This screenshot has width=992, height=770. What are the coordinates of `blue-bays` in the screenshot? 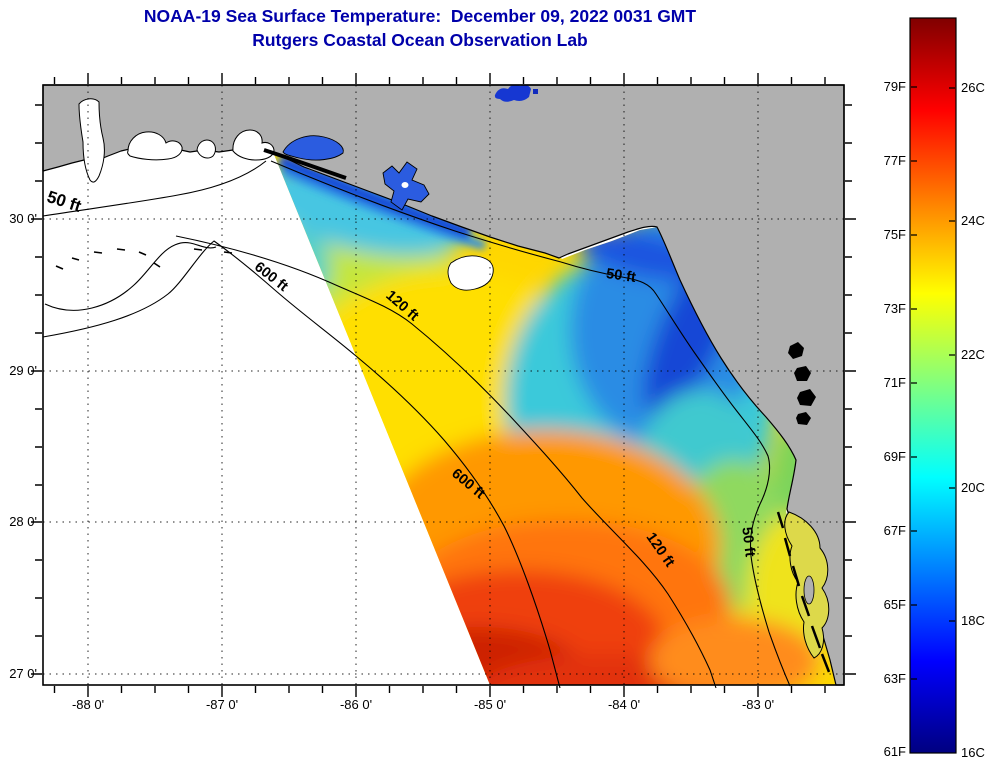 It's located at (356, 173).